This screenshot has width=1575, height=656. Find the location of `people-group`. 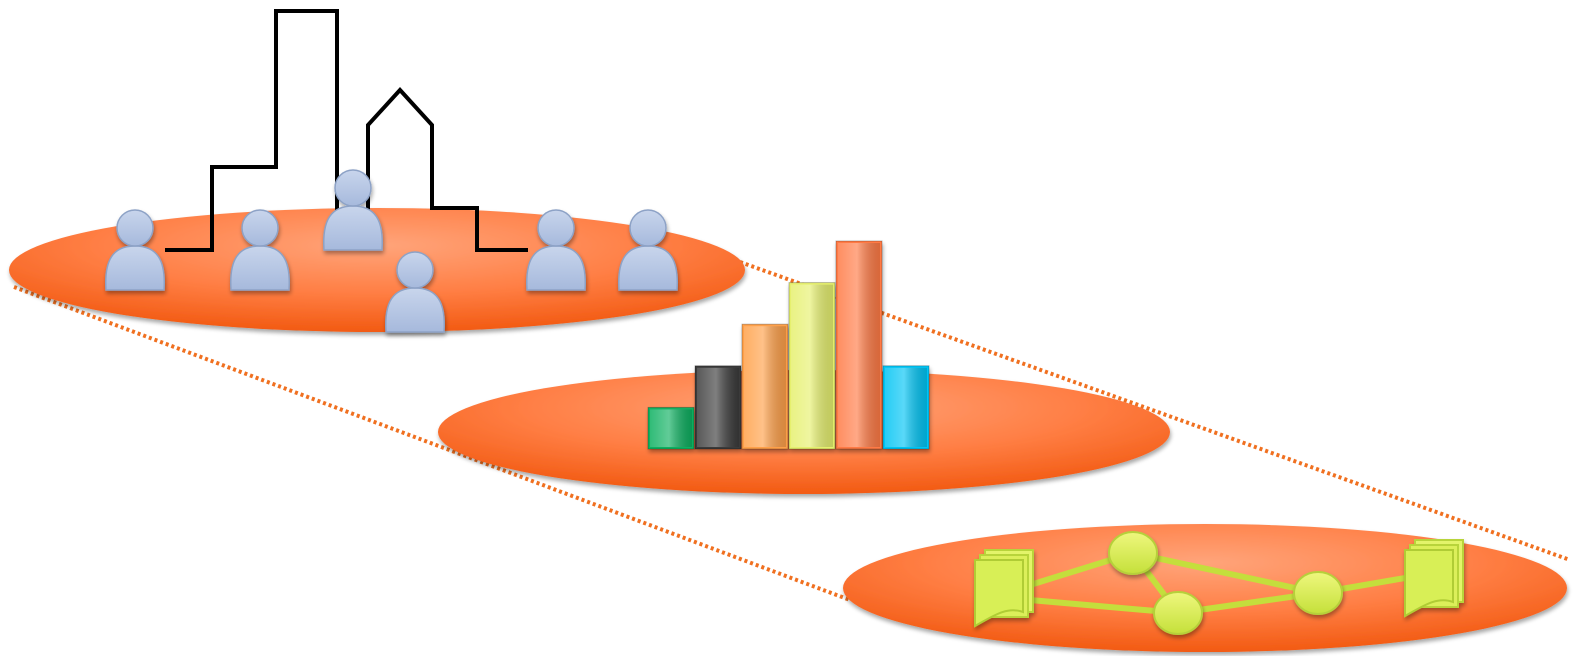

people-group is located at coordinates (391, 251).